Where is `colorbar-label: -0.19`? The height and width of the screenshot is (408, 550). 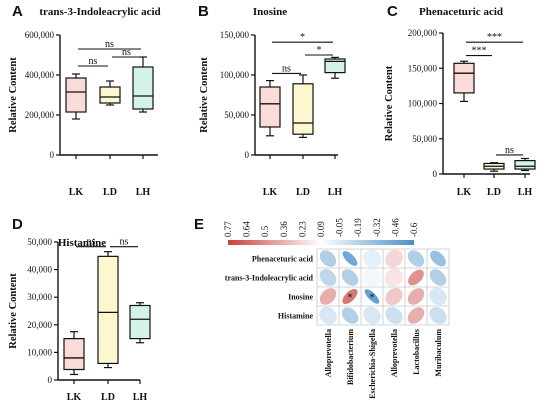
colorbar-label: -0.19 is located at coordinates (358, 227).